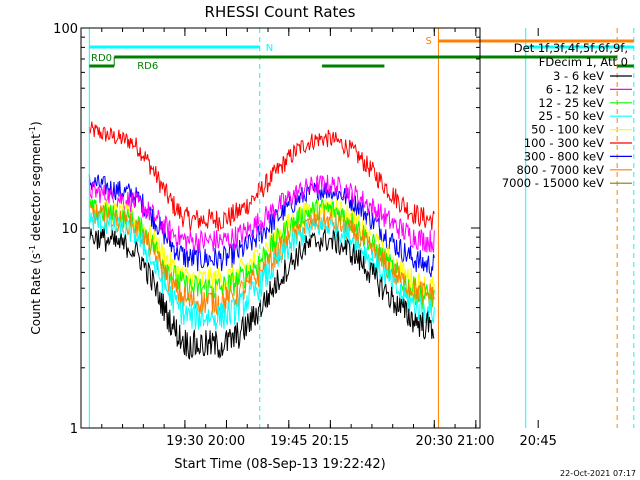 This screenshot has width=640, height=480. I want to click on y-axis-label-part3: ), so click(36, 123).